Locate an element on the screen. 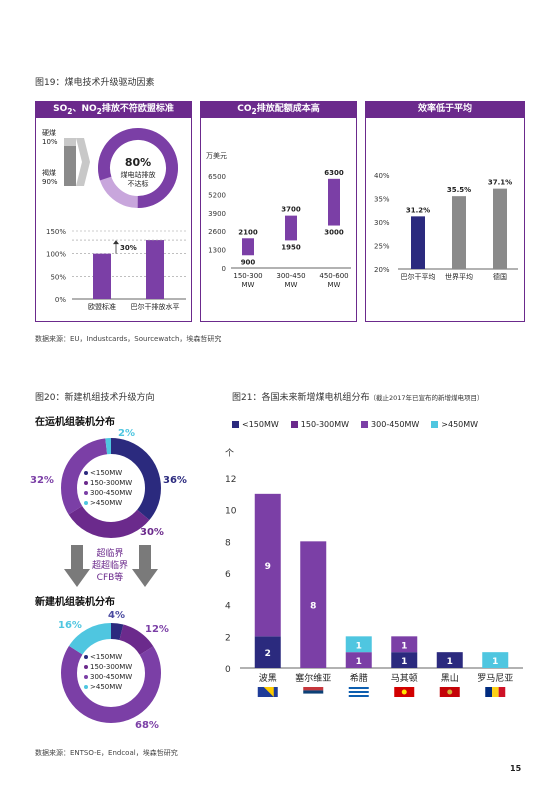 The width and height of the screenshot is (560, 791). p3-value-label: 37.1% is located at coordinates (500, 183).